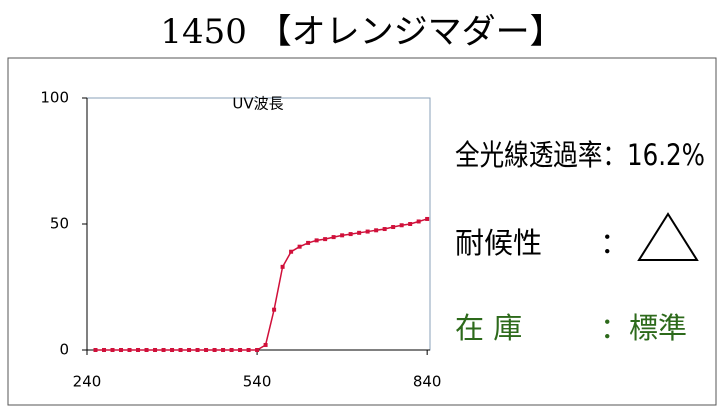  I want to click on x-tick-label: 540, so click(257, 382).